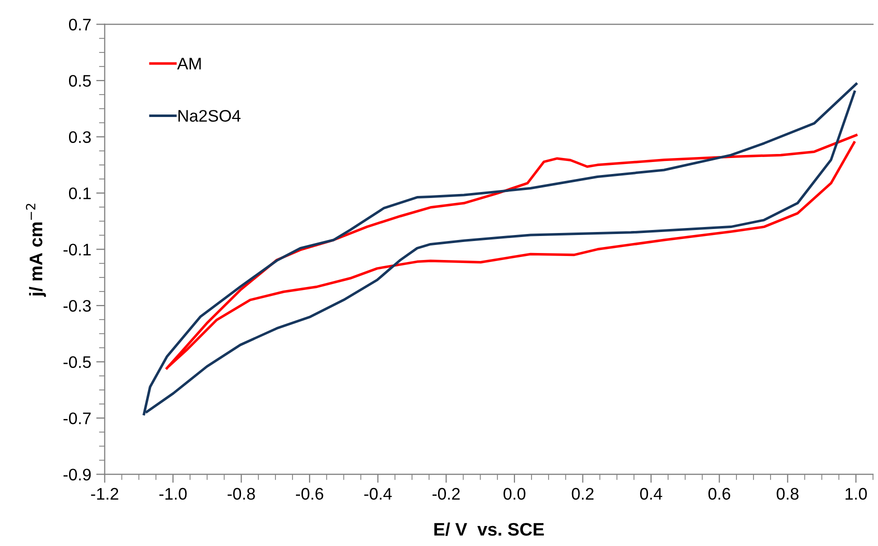 The image size is (878, 546). Describe the element at coordinates (77, 306) in the screenshot. I see `y-tick-label: -0.3` at that location.